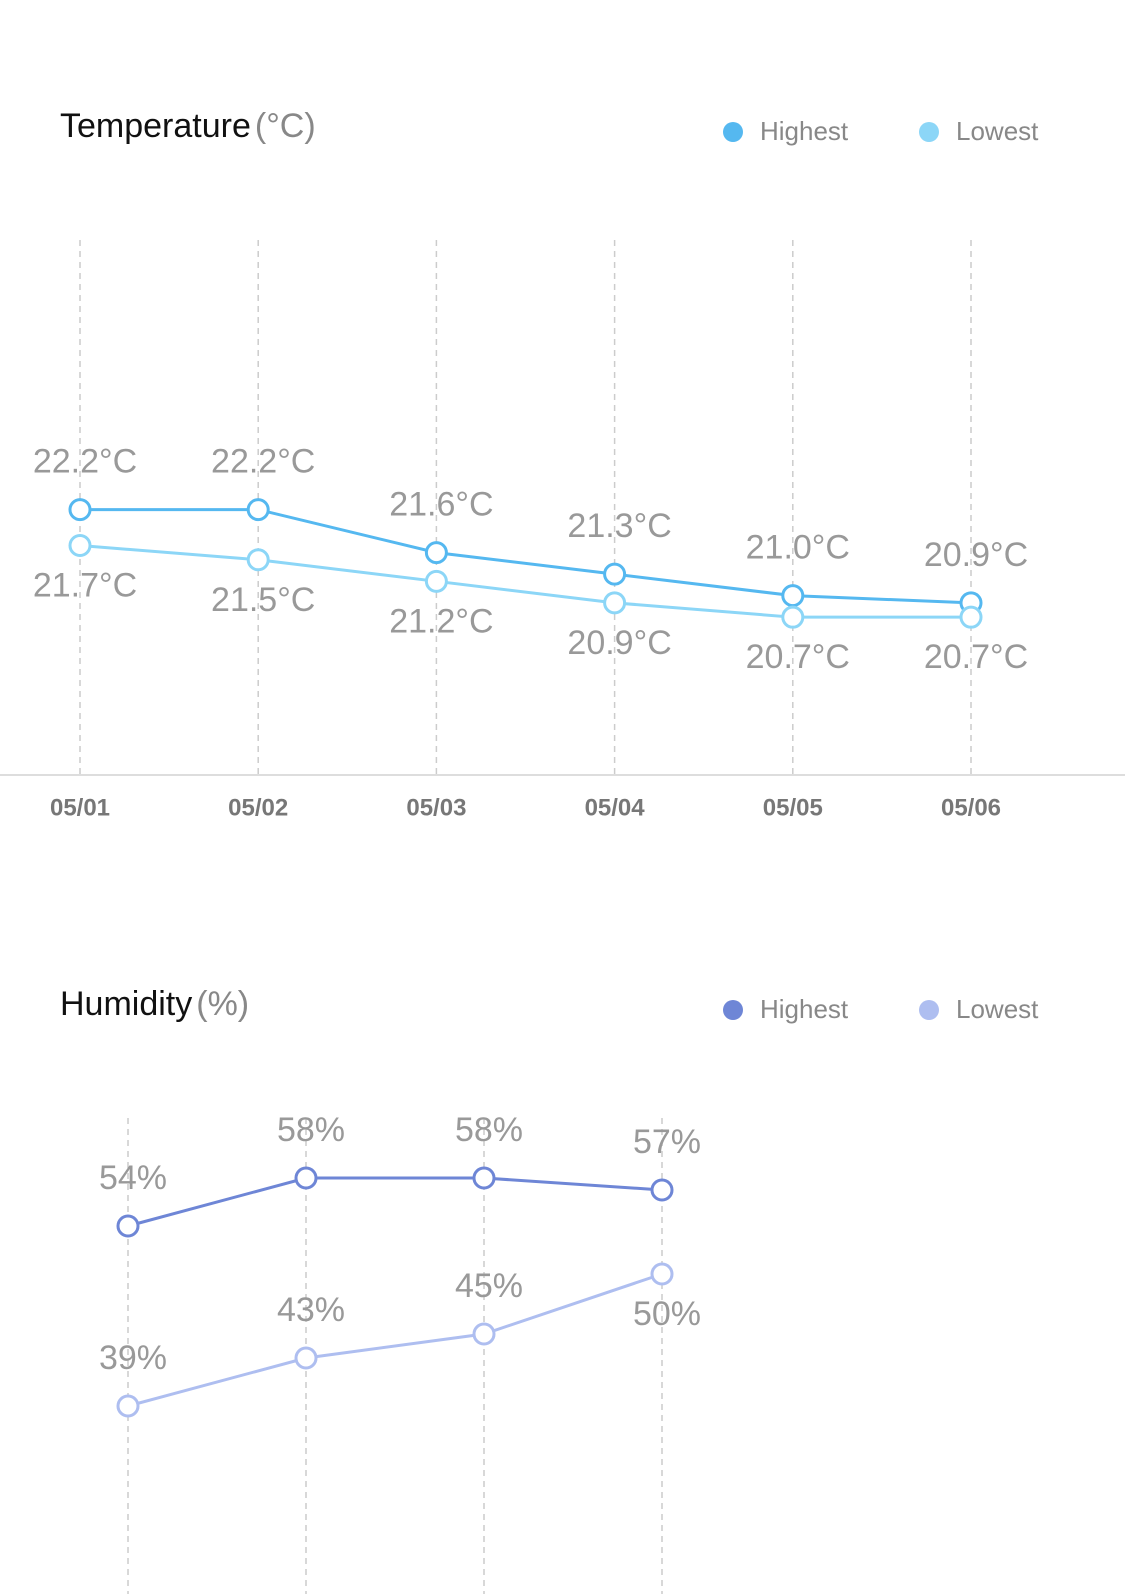  What do you see at coordinates (258, 807) in the screenshot?
I see `x-tick-label: 05/02` at bounding box center [258, 807].